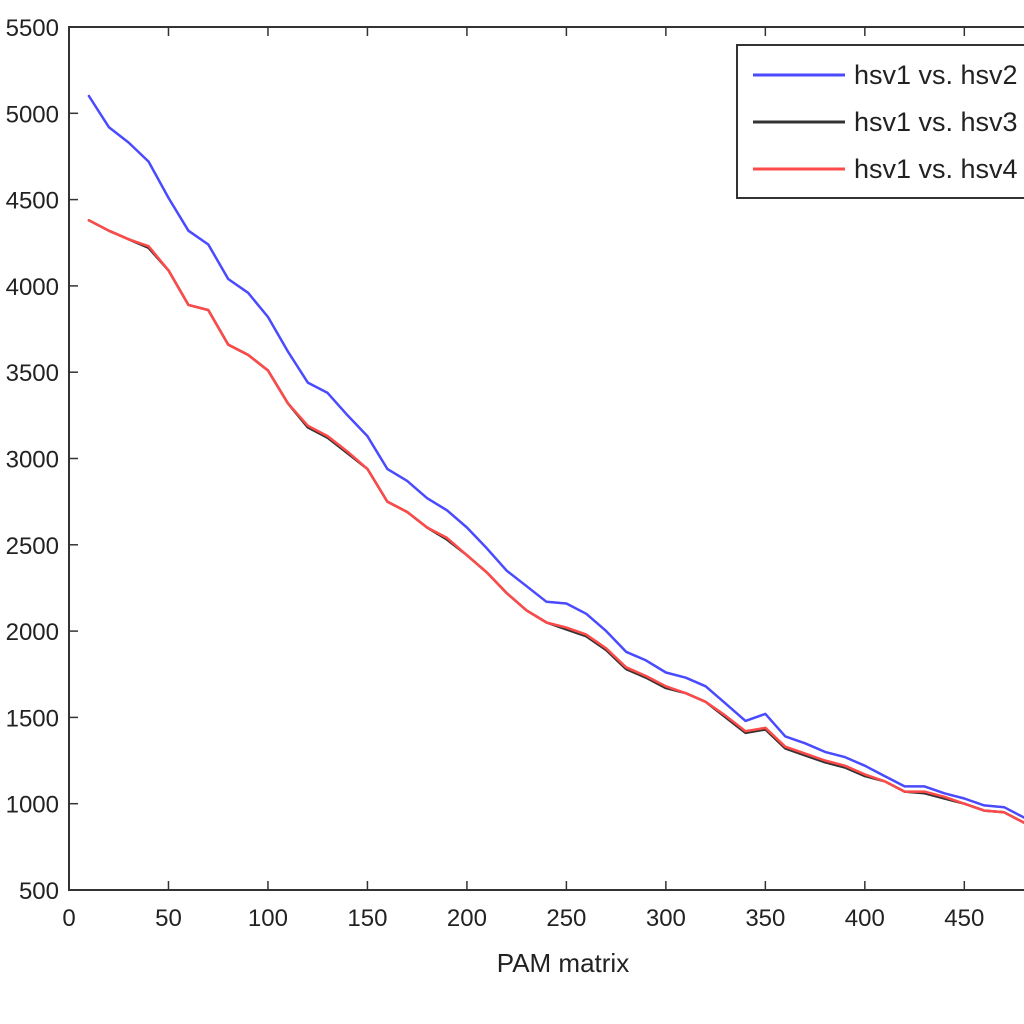  I want to click on x-tick-label: 350, so click(765, 918).